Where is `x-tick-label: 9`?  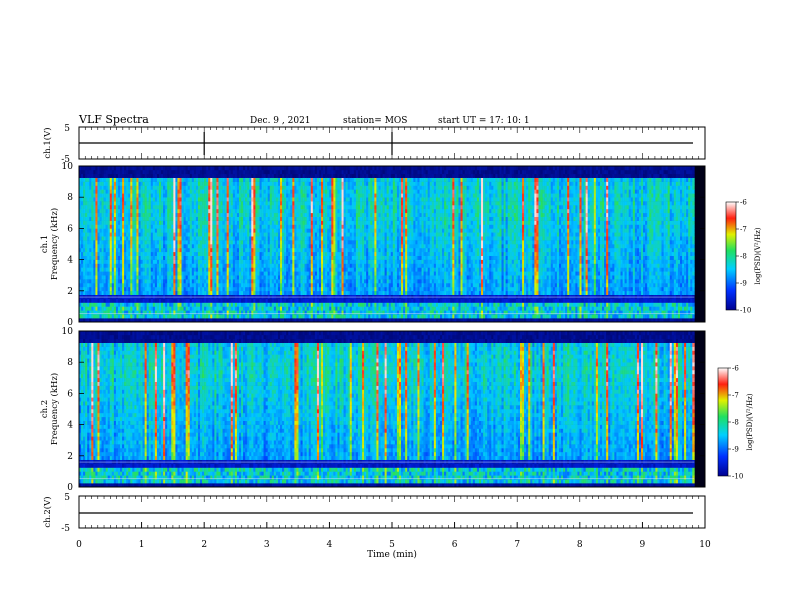 x-tick-label: 9 is located at coordinates (643, 545).